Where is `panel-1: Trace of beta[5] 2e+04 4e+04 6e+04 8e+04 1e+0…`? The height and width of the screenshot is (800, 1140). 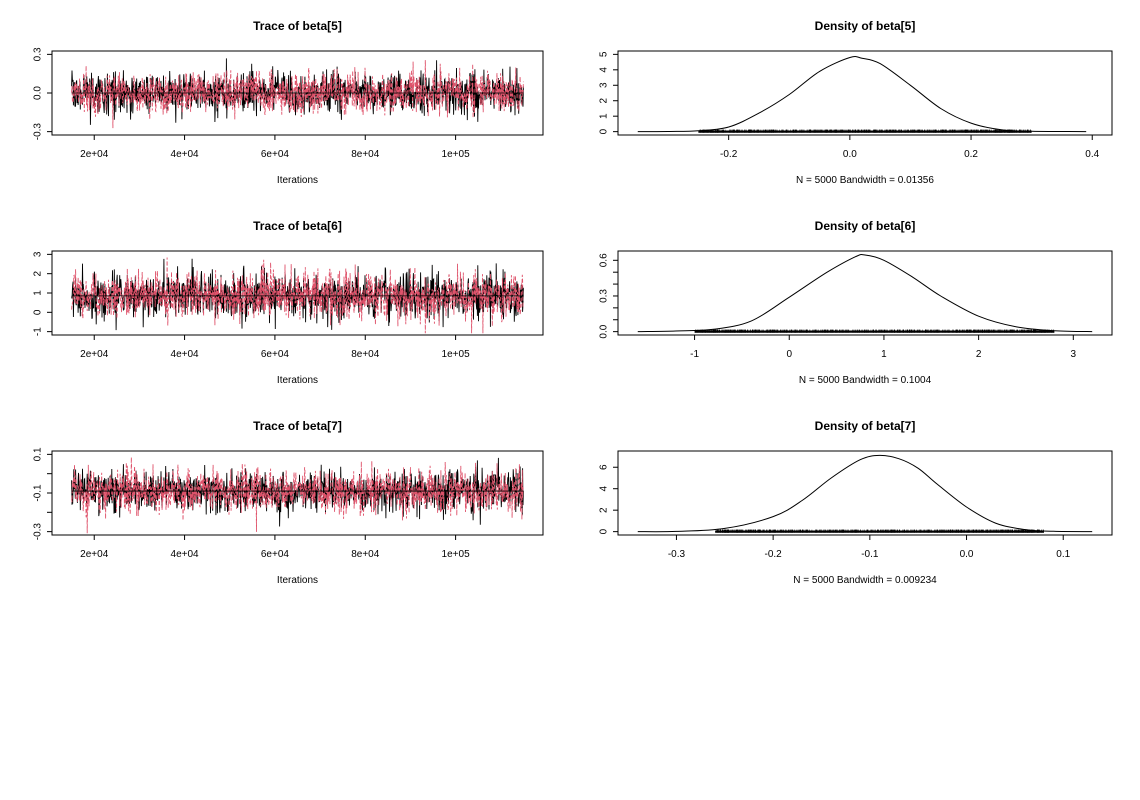 panel-1: Trace of beta[5] 2e+04 4e+04 6e+04 8e+04 1e+0… is located at coordinates (288, 102).